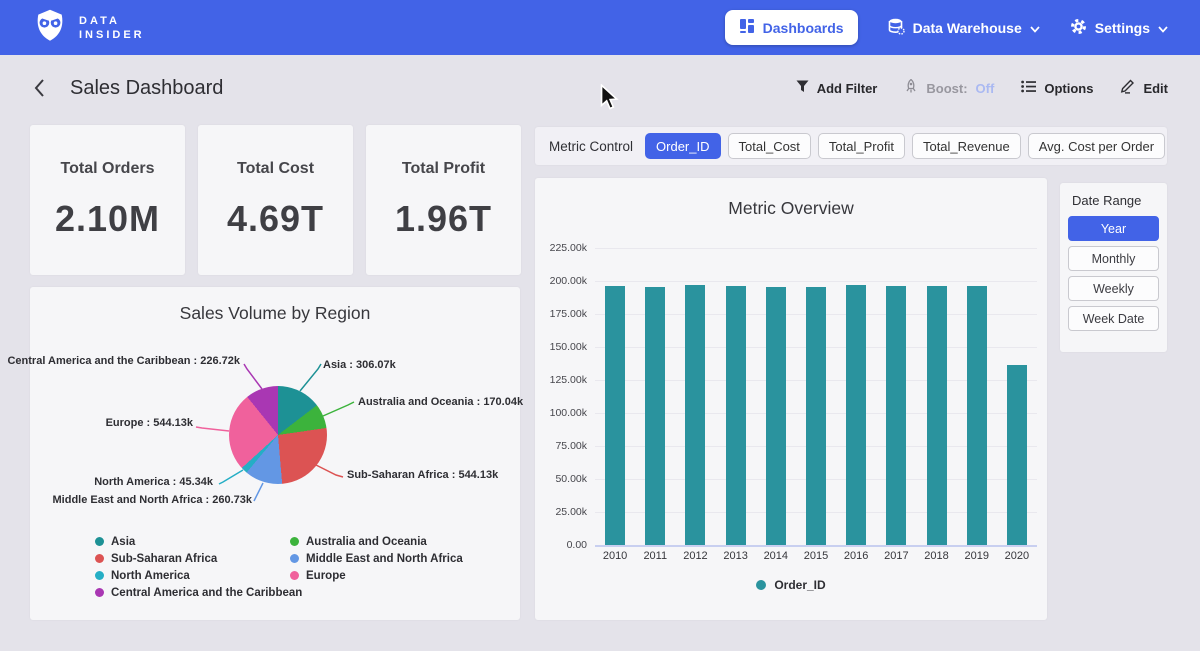 Image resolution: width=1200 pixels, height=651 pixels. What do you see at coordinates (966, 146) in the screenshot?
I see `metric-option-total-revenue: Total_Revenue` at bounding box center [966, 146].